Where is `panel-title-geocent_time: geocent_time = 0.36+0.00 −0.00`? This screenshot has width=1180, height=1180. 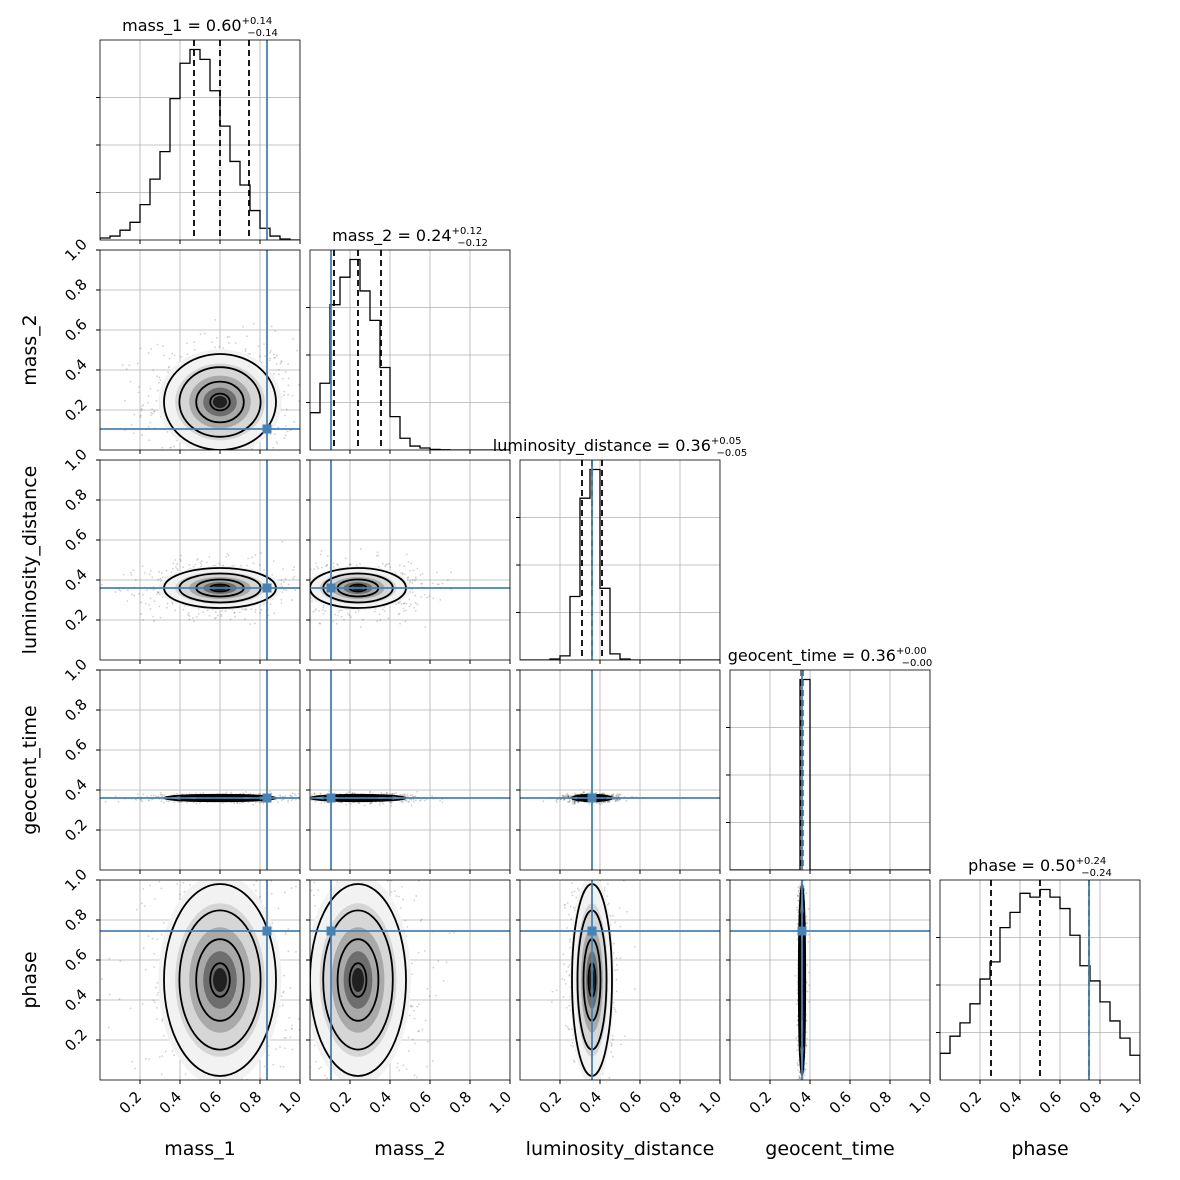 panel-title-geocent_time: geocent_time = 0.36+0.00 −0.00 is located at coordinates (830, 657).